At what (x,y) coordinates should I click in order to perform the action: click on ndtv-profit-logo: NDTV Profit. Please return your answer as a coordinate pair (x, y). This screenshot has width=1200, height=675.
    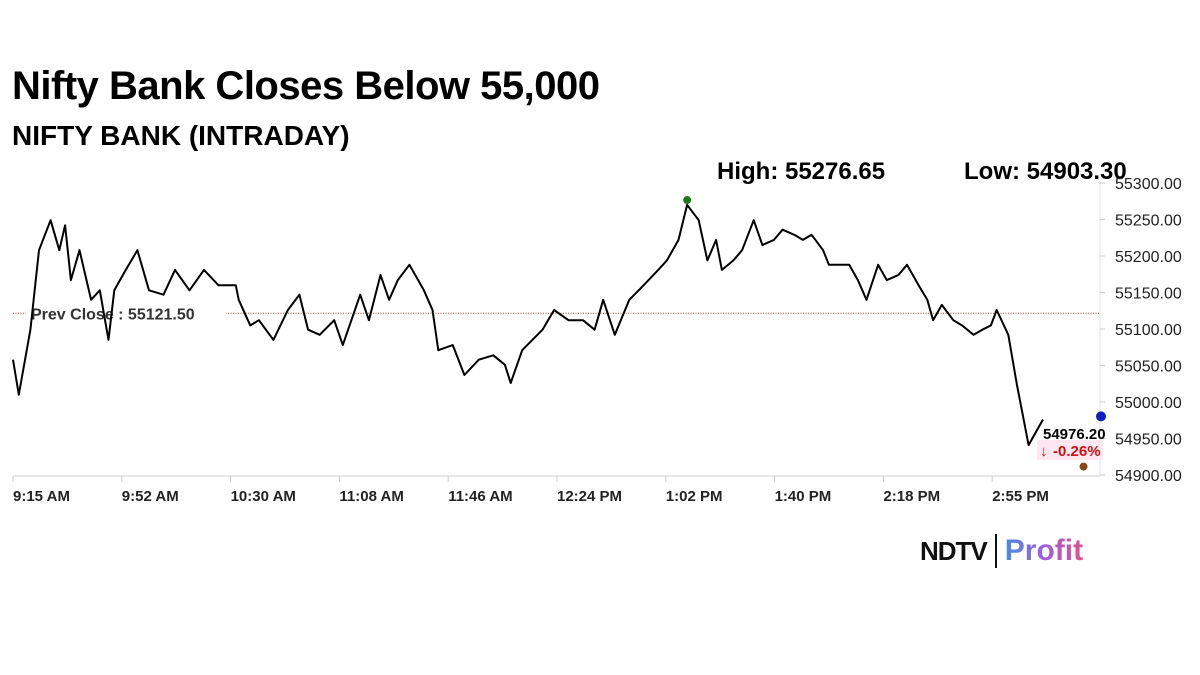
    Looking at the image, I should click on (1001, 551).